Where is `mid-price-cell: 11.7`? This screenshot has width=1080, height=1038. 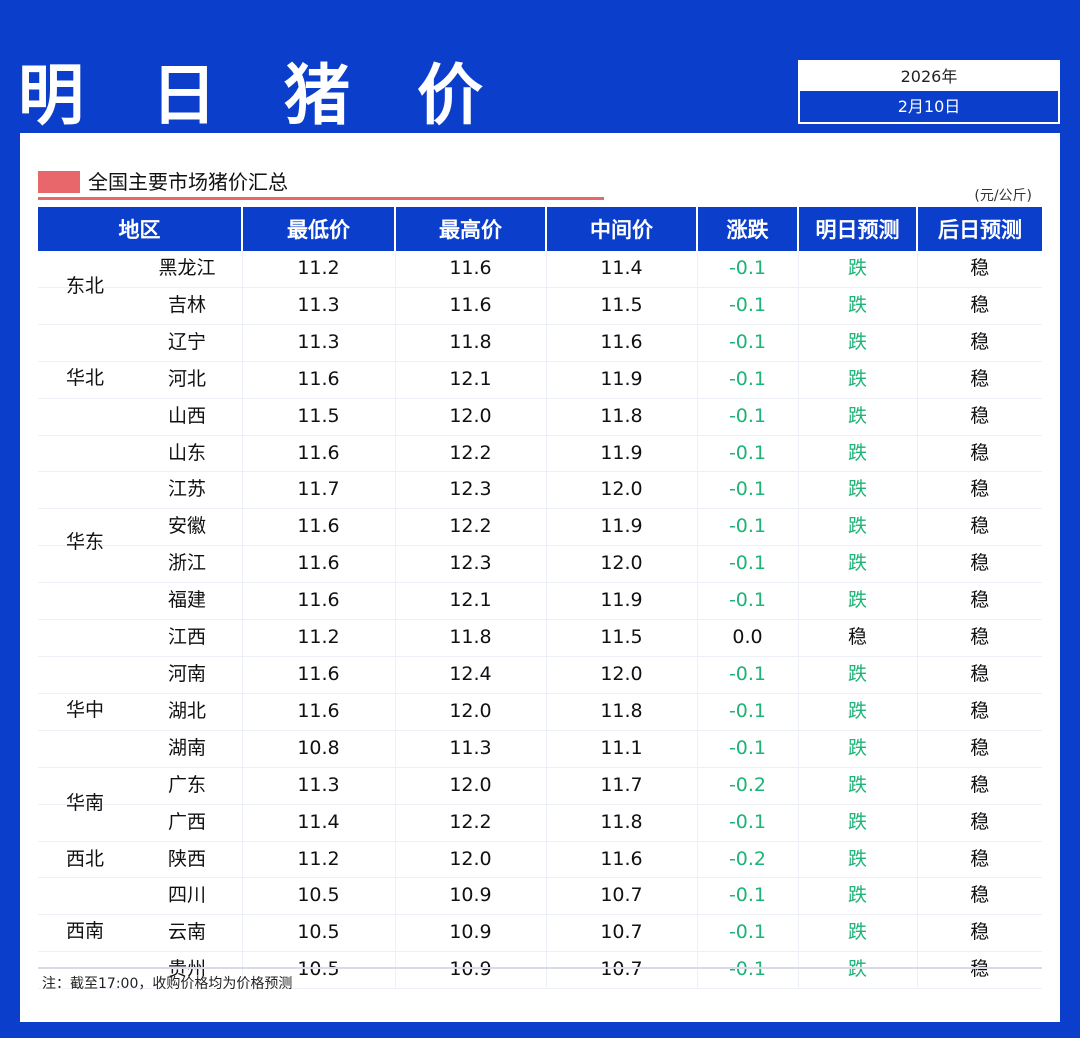
mid-price-cell: 11.7 is located at coordinates (622, 786).